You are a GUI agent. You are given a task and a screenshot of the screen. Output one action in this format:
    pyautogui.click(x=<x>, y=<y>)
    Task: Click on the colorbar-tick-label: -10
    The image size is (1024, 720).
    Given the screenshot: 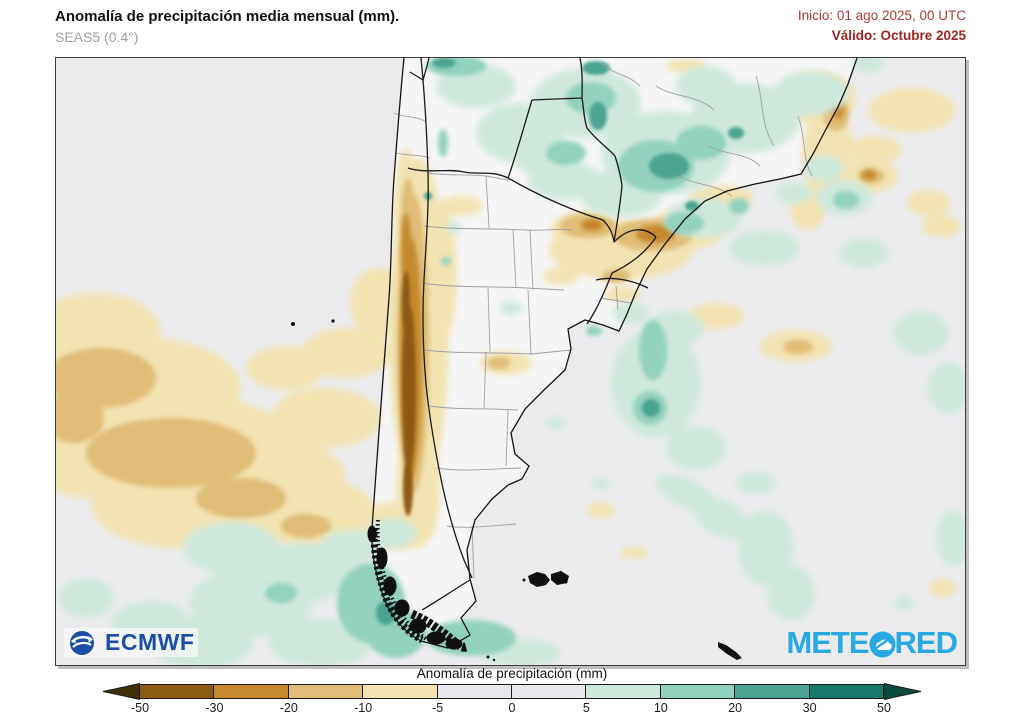 What is the action you would take?
    pyautogui.click(x=363, y=708)
    